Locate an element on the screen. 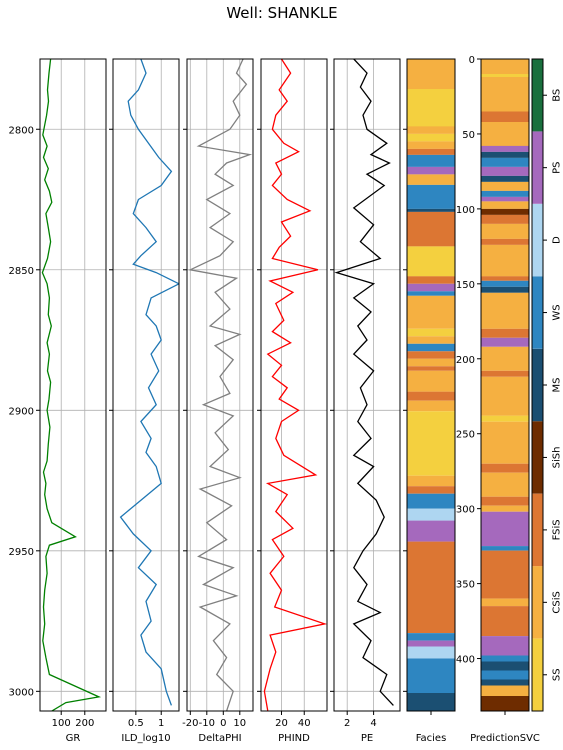 This screenshot has width=563, height=750. legend-swatch-FSiS is located at coordinates (537, 530).